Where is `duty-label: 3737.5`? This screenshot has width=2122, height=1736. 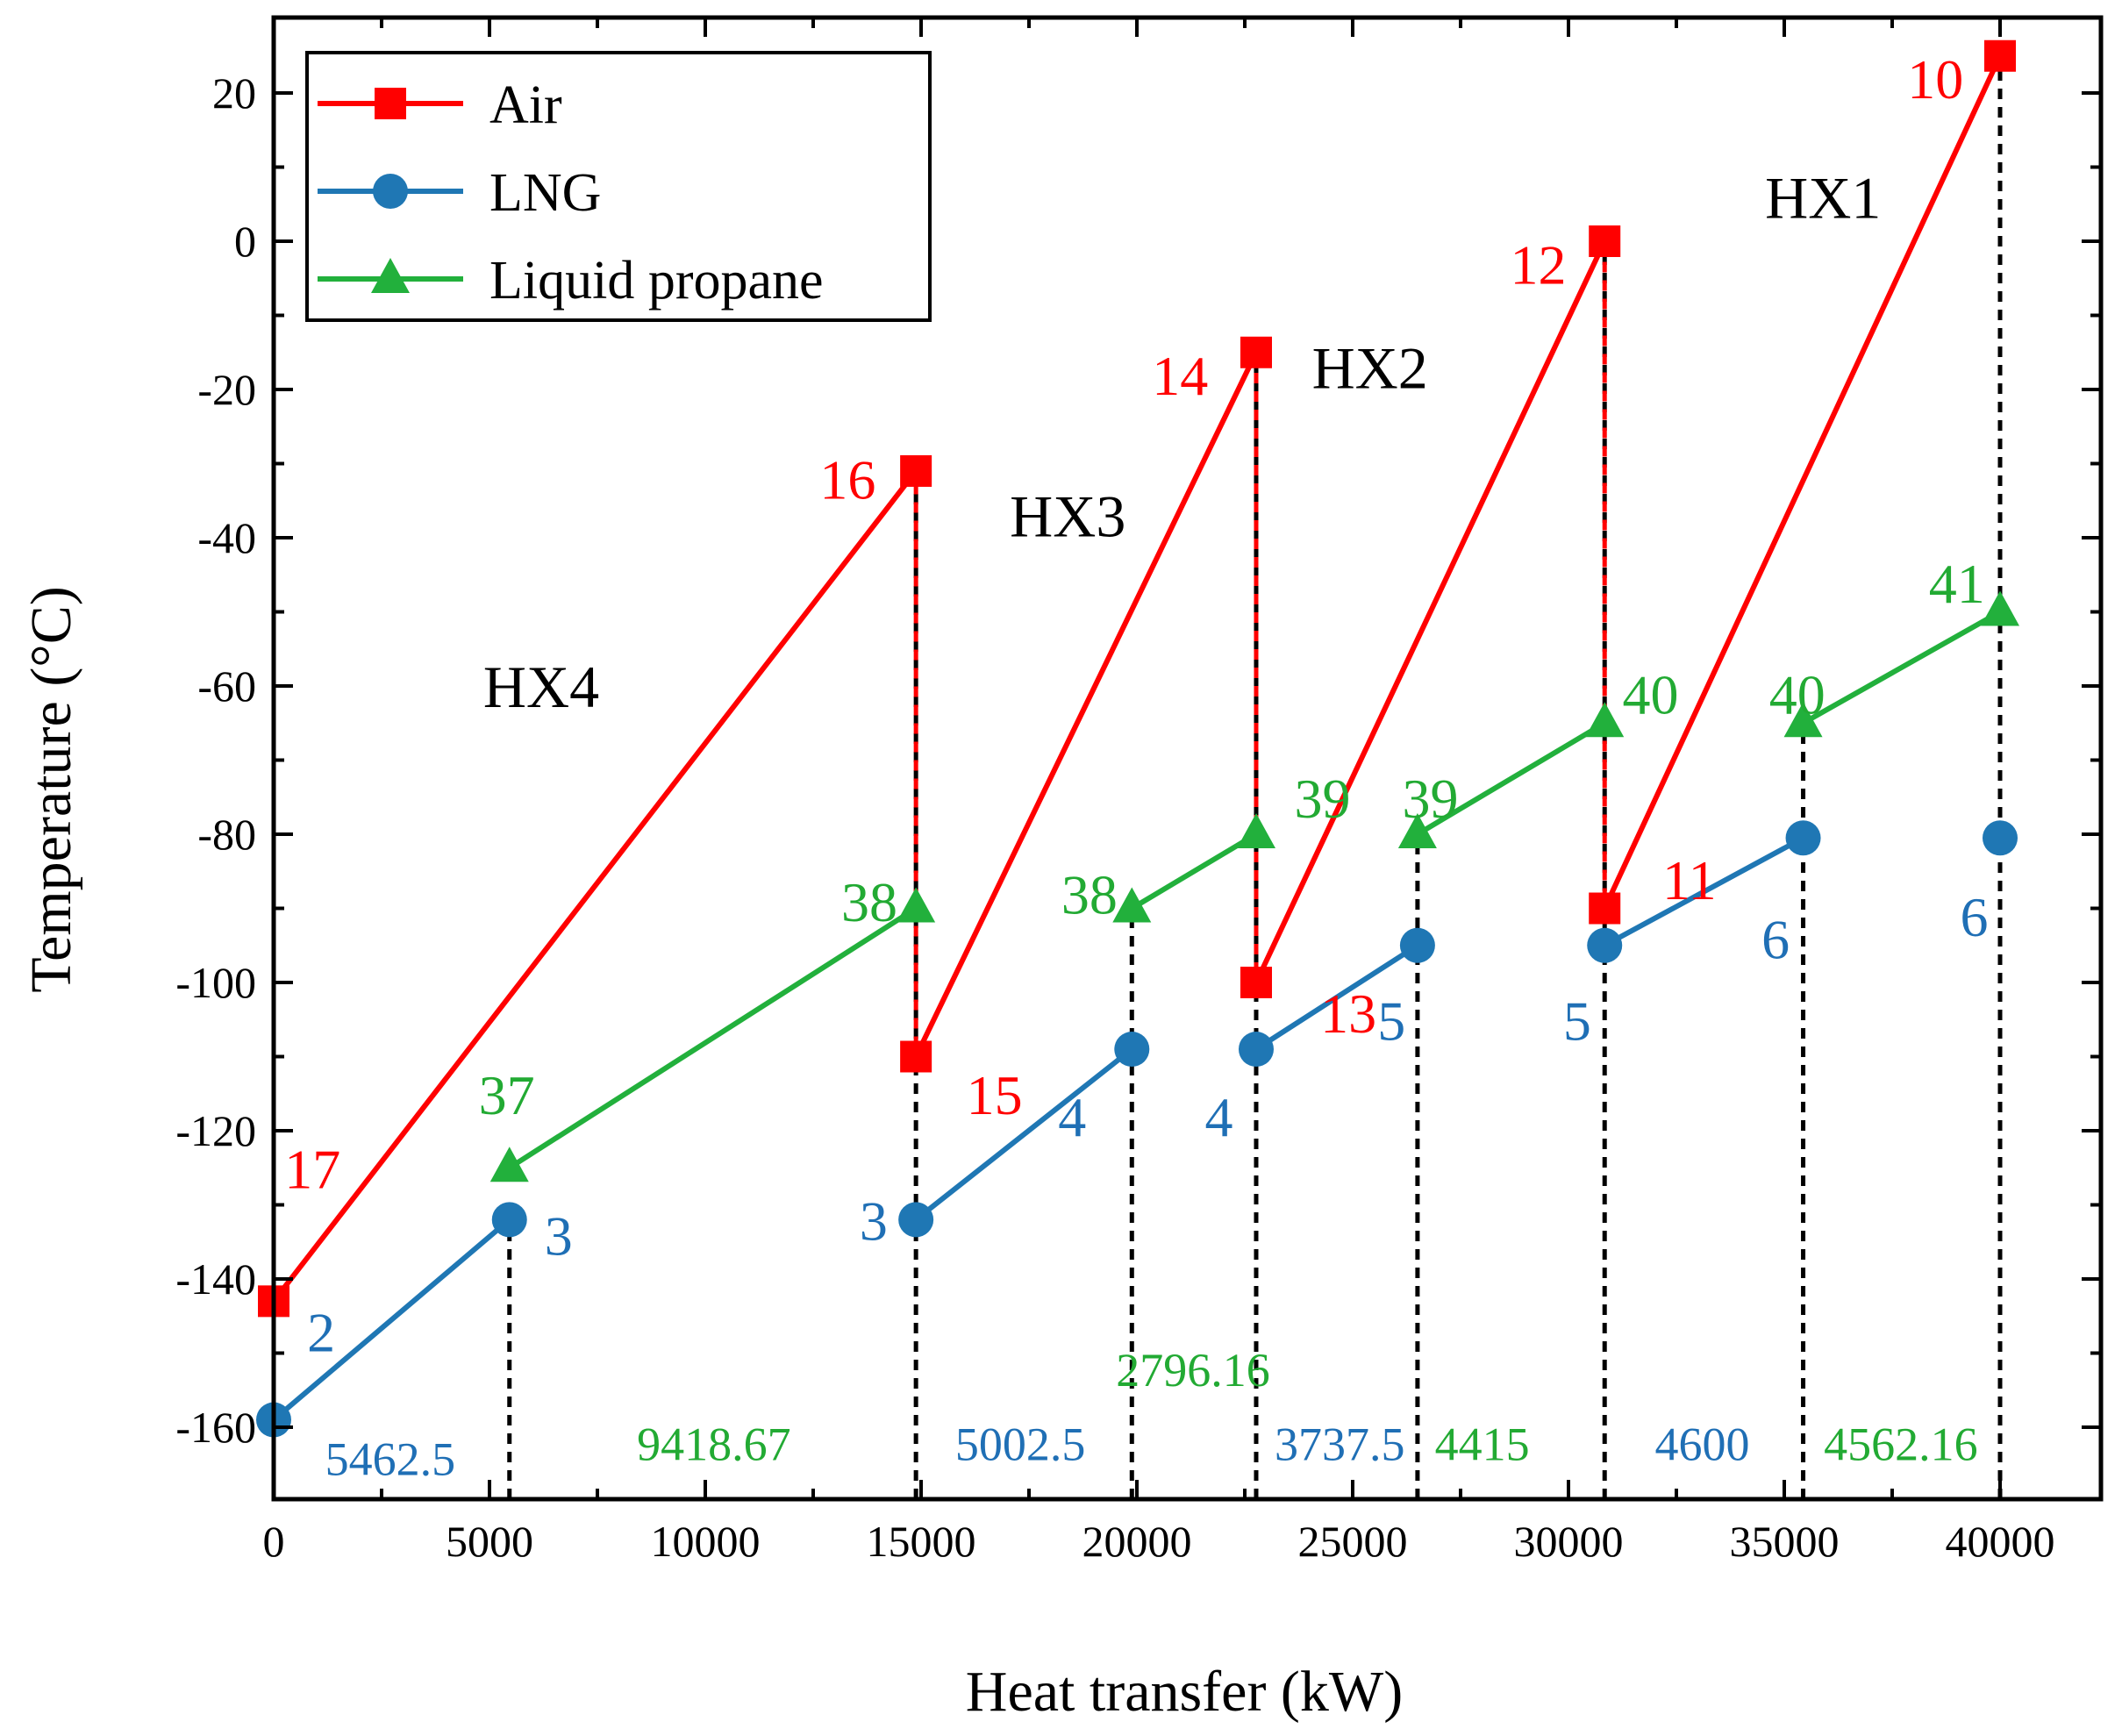
duty-label: 3737.5 is located at coordinates (1340, 1444).